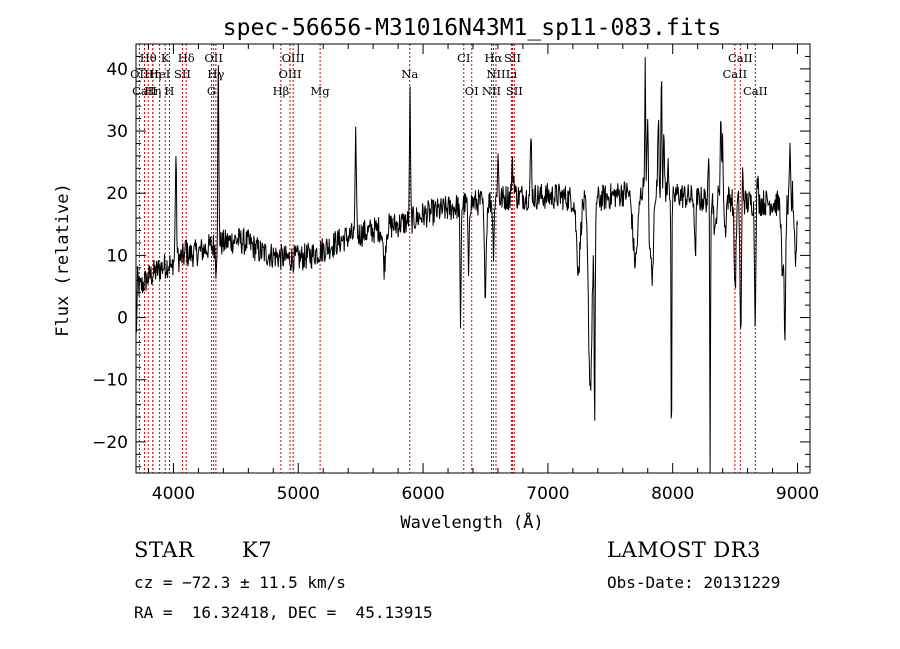 The width and height of the screenshot is (900, 649). Describe the element at coordinates (547, 494) in the screenshot. I see `x-tick-label: 7000` at that location.